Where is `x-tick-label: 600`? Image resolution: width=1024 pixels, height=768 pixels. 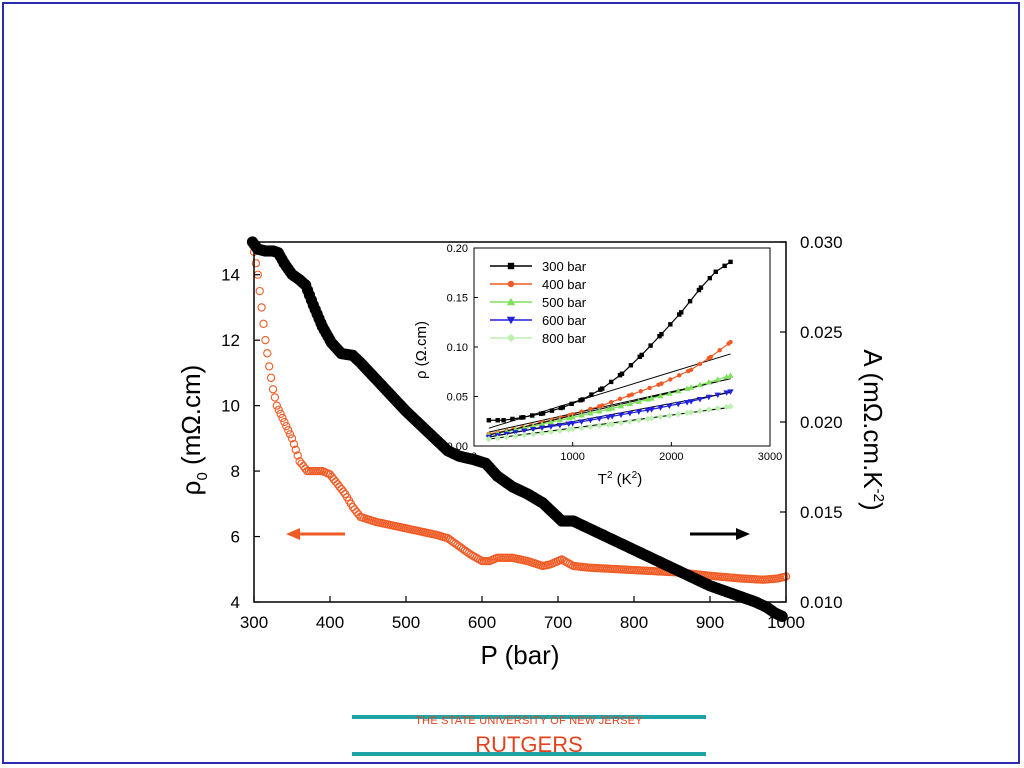
x-tick-label: 600 is located at coordinates (482, 622).